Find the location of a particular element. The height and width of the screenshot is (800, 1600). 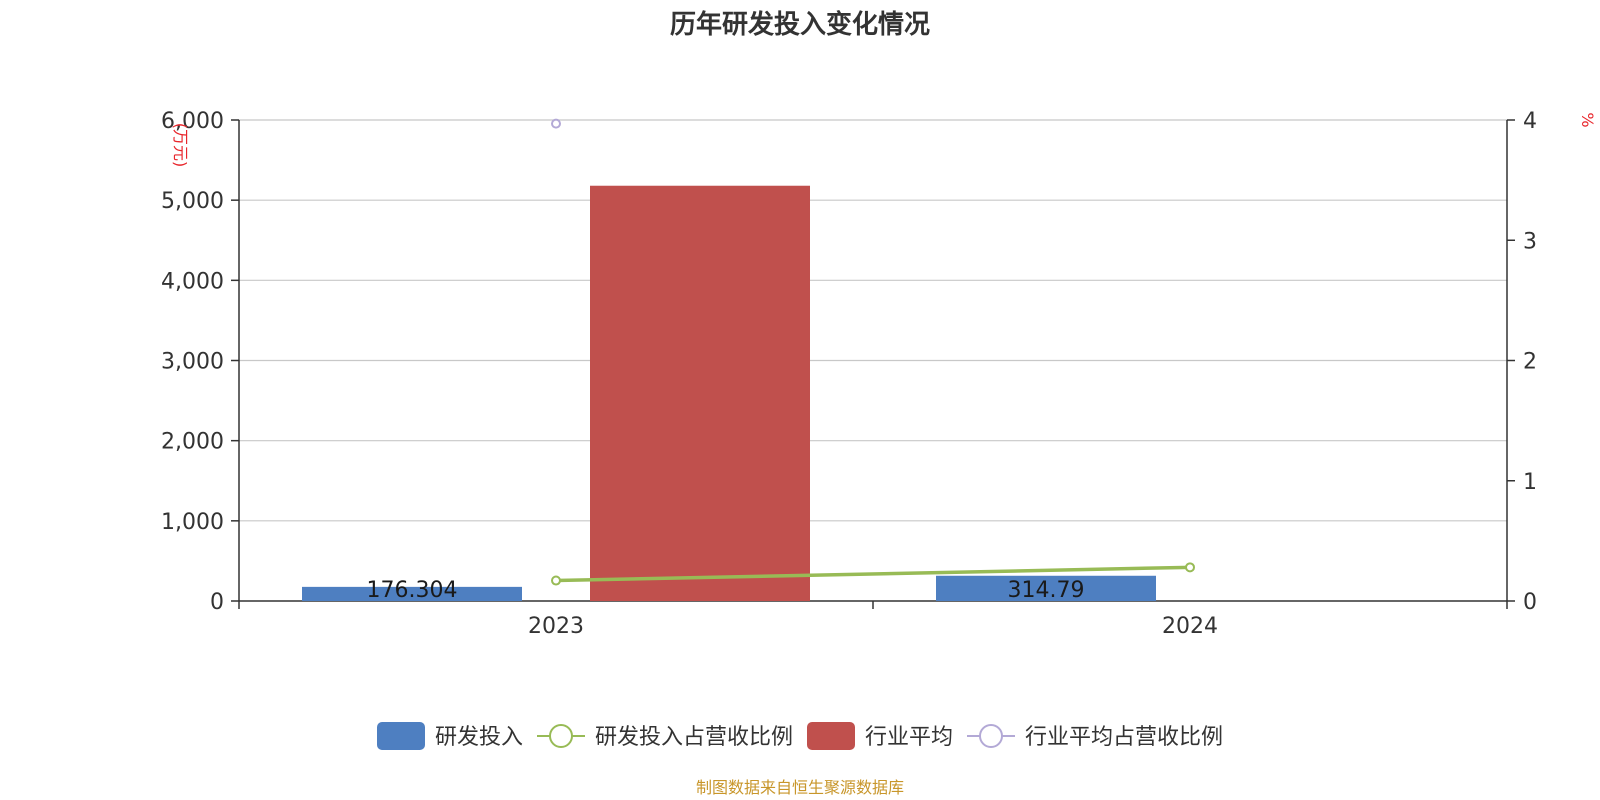

right-tick-label: 3 is located at coordinates (1530, 241).